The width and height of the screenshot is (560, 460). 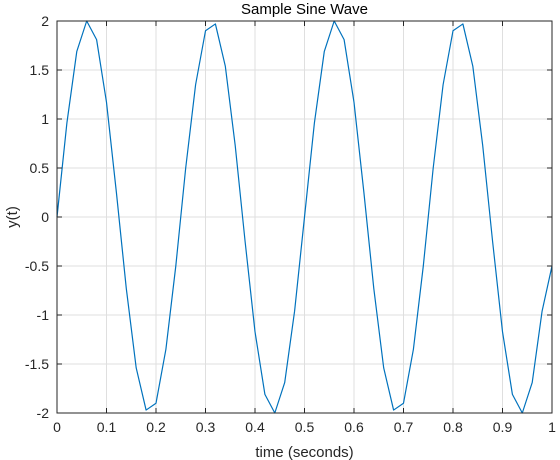 I want to click on y-tick-label: -0.5, so click(x=37, y=266).